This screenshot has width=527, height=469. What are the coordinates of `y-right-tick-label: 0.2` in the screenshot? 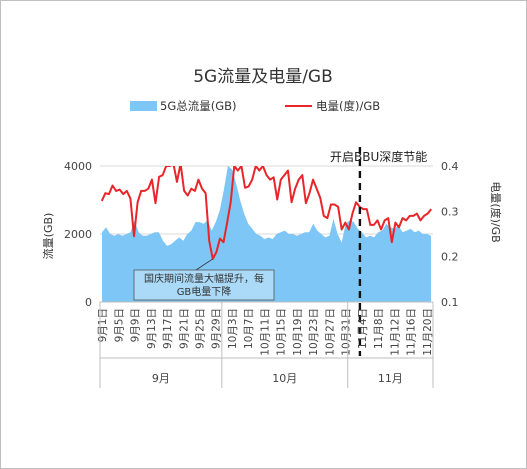 It's located at (450, 257).